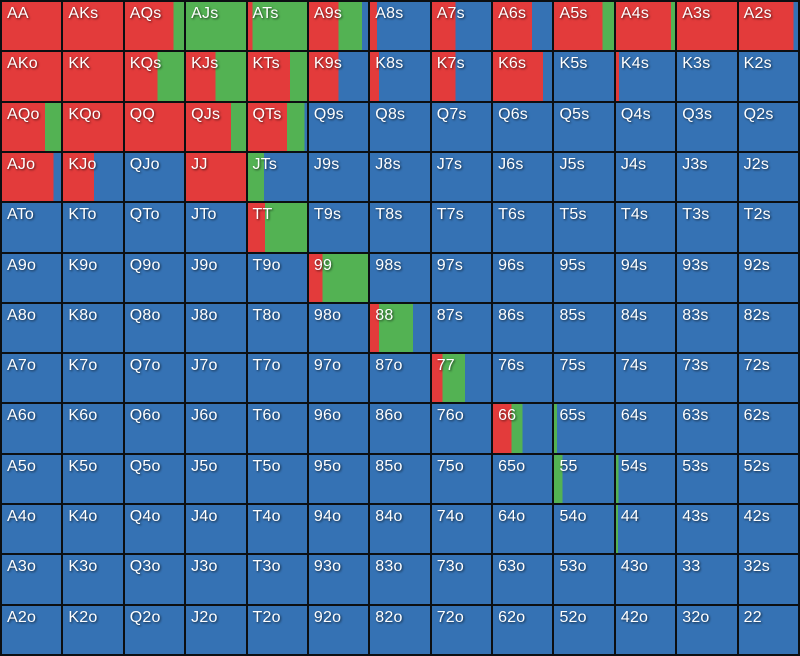  I want to click on hand-cell-K9o: K9o, so click(93, 277).